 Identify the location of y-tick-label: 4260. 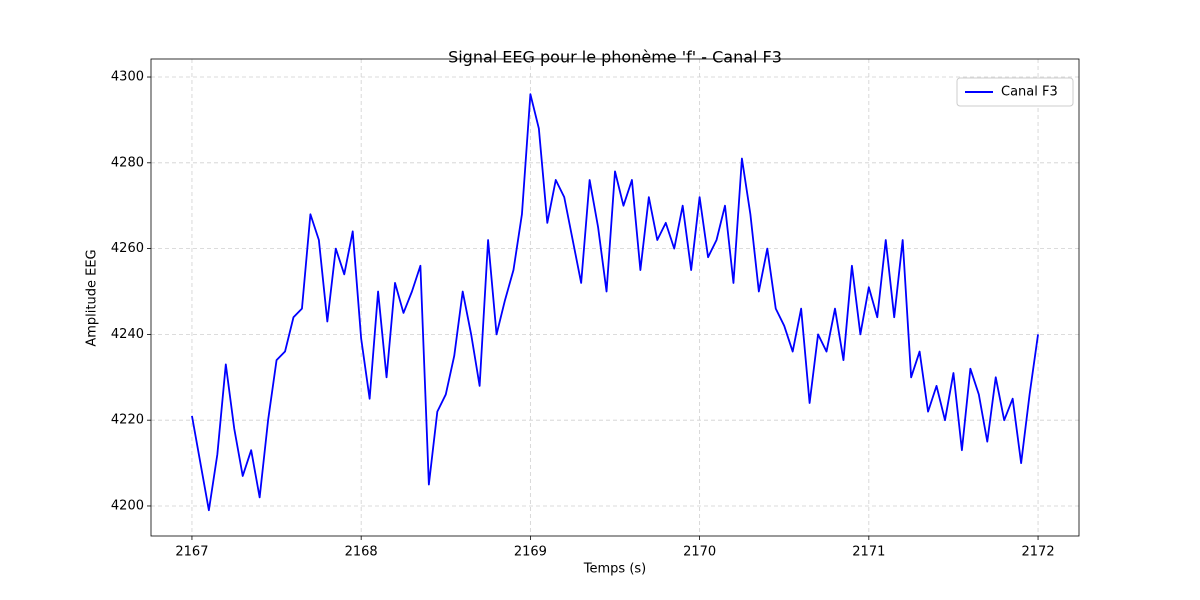
(127, 248).